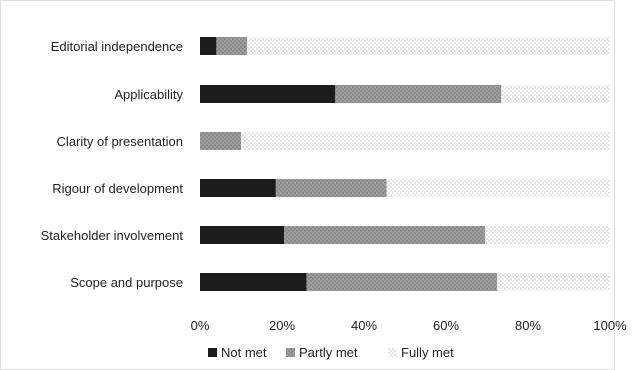 The image size is (635, 370). Describe the element at coordinates (392, 352) in the screenshot. I see `legend-swatch-fully-met` at that location.